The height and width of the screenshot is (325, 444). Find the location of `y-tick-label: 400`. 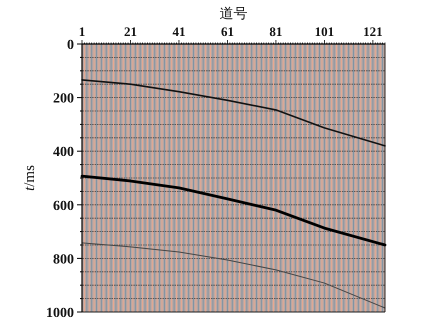

y-tick-label: 400 is located at coordinates (63, 152).